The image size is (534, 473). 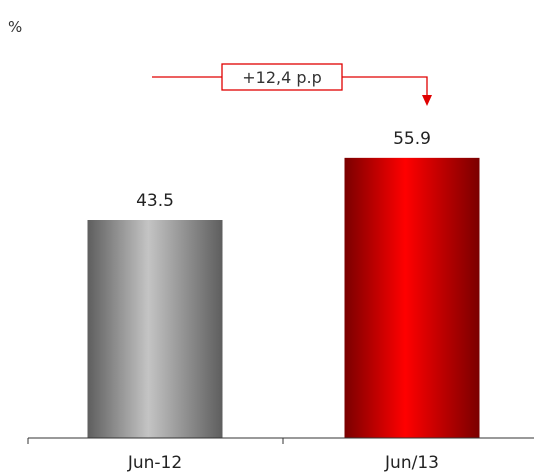 I want to click on data-label: 55.9, so click(x=412, y=139).